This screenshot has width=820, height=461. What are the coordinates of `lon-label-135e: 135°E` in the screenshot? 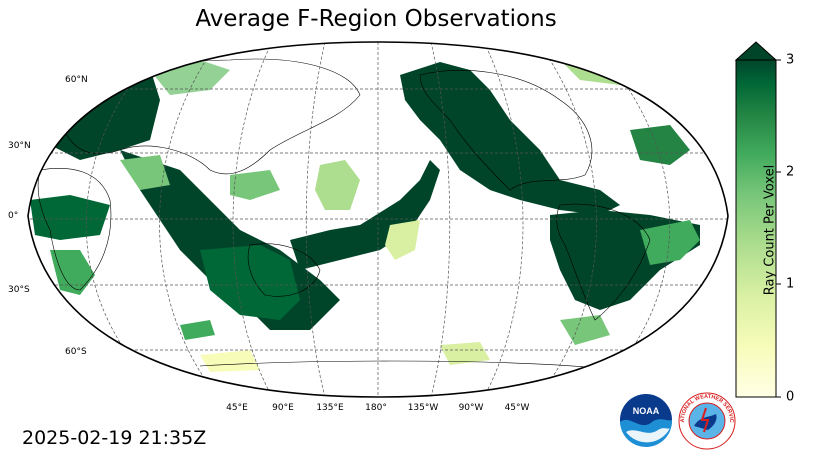 It's located at (330, 408).